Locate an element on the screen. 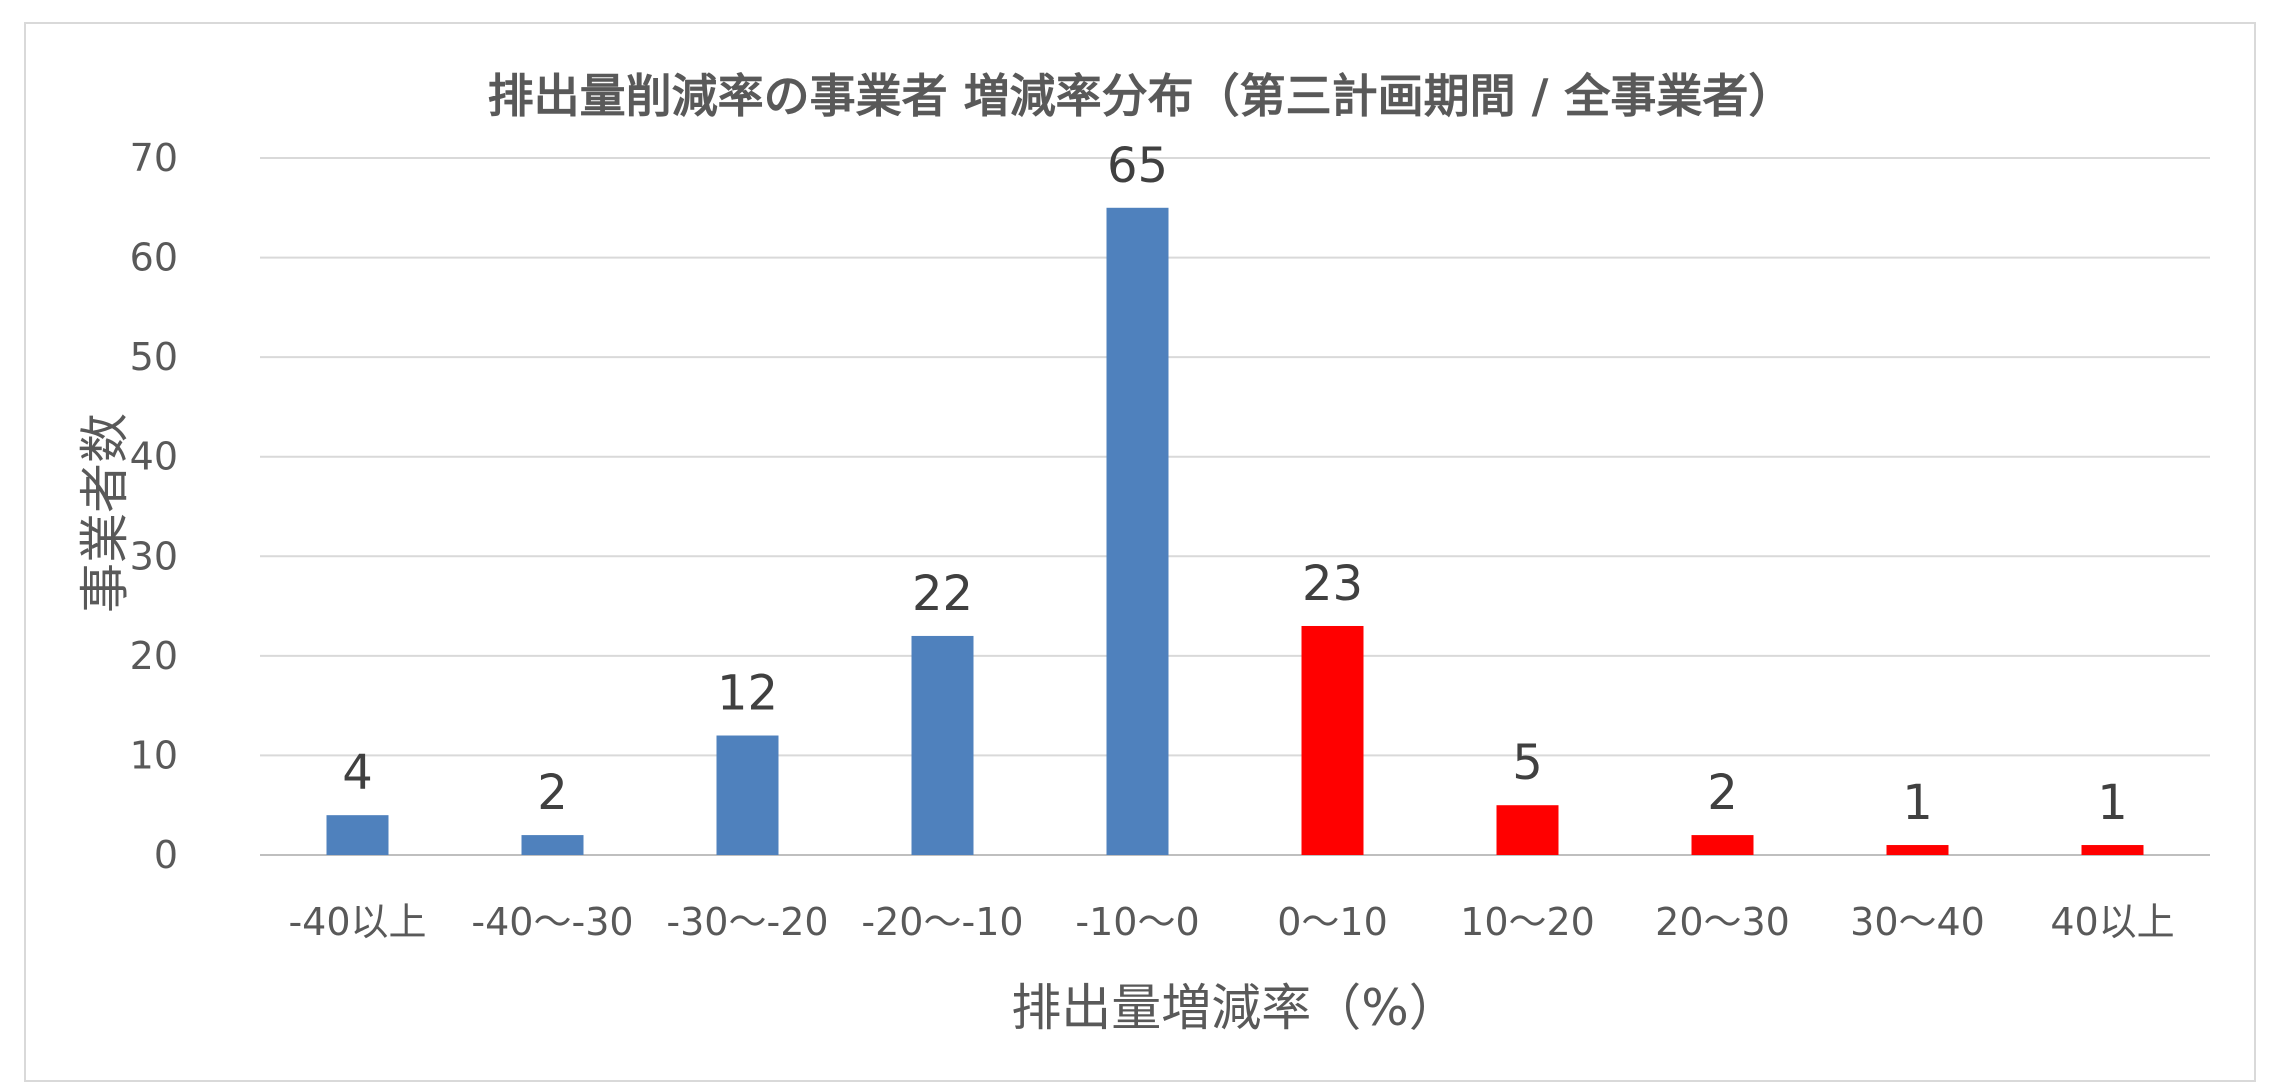 This screenshot has height=1090, width=2282. y-tick-label-20: 20 is located at coordinates (154, 656).